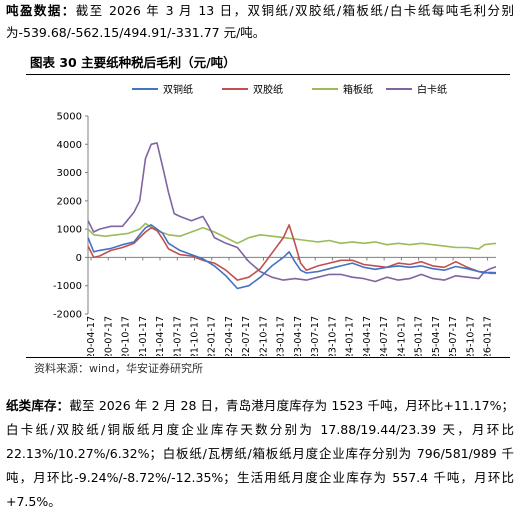  I want to click on figure-title: 图表 30 主要纸种税后毛利（元/吨）, so click(133, 62).